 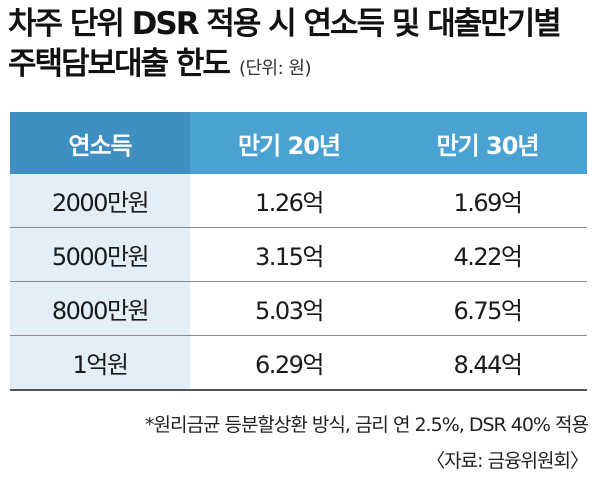 What do you see at coordinates (289, 308) in the screenshot?
I see `cell-term-20: 5.03억` at bounding box center [289, 308].